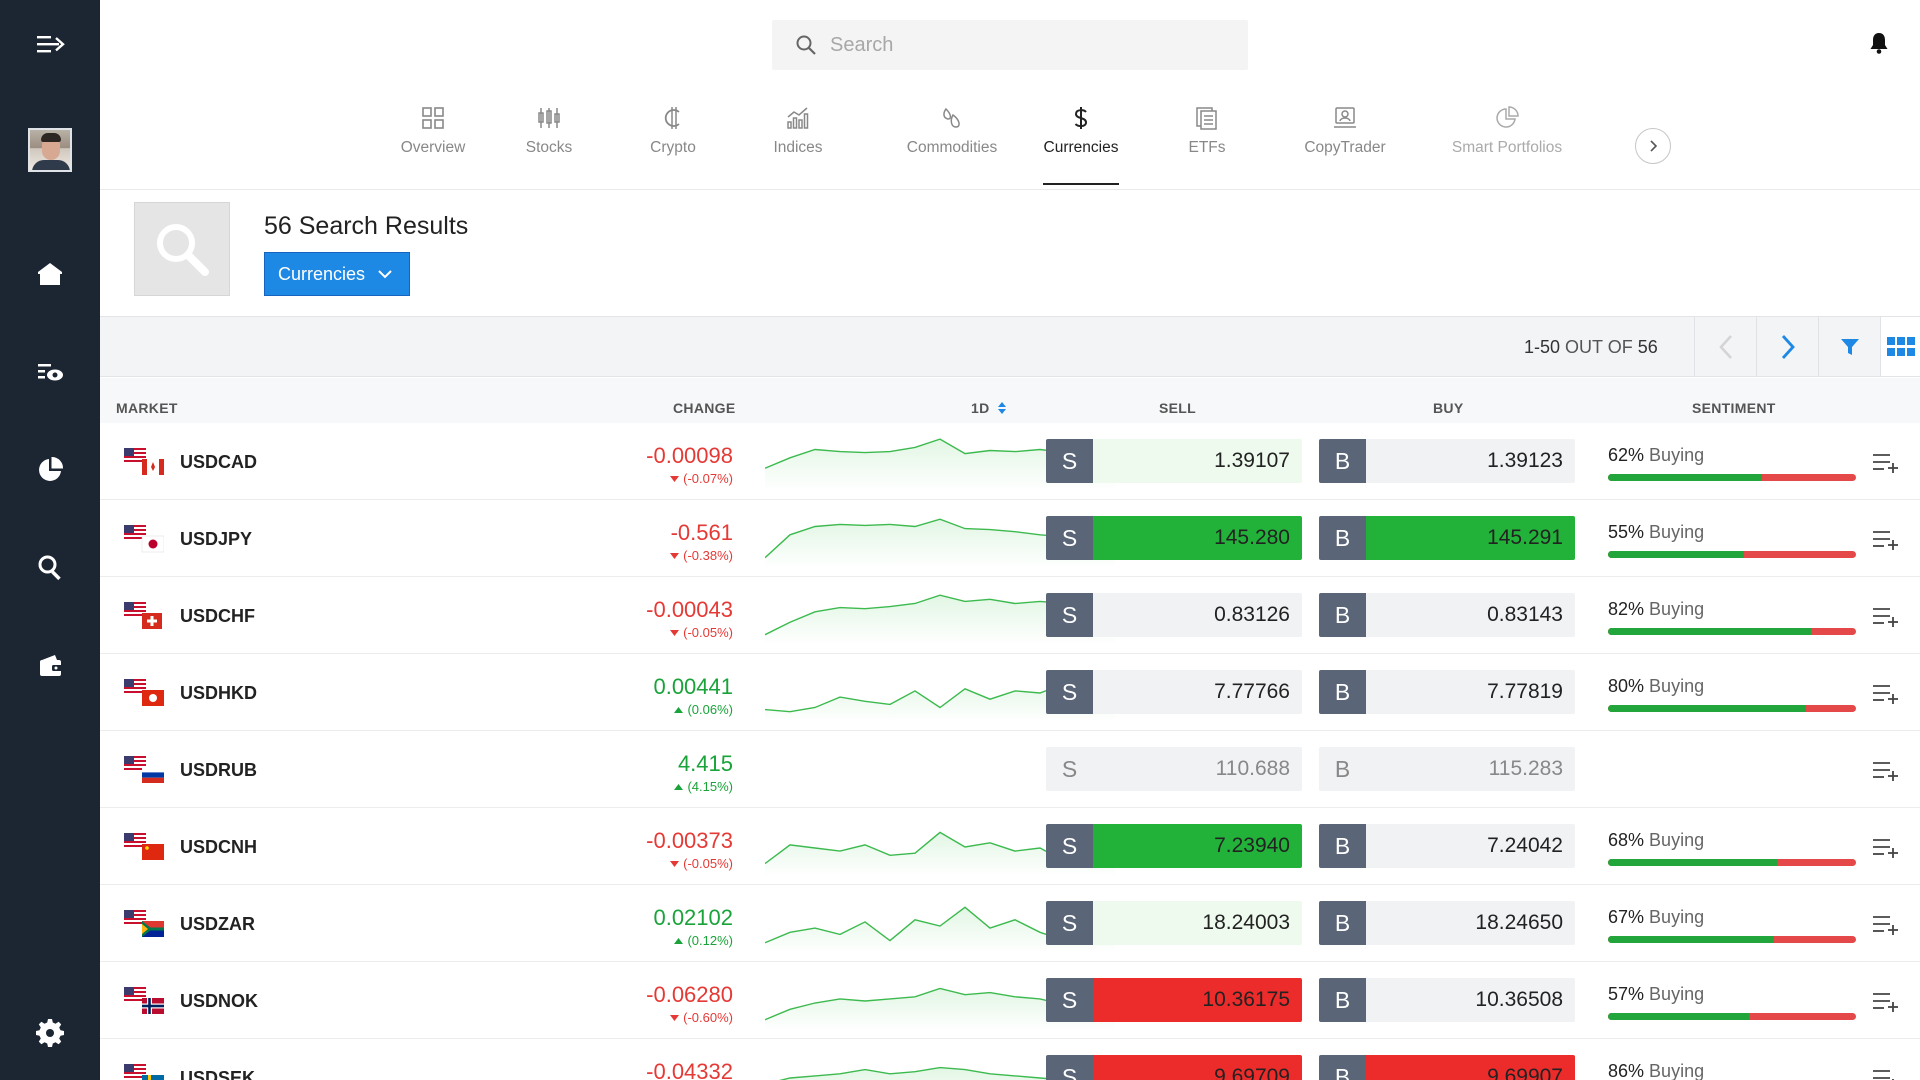  I want to click on sell-button: S 110.688, so click(1174, 769).